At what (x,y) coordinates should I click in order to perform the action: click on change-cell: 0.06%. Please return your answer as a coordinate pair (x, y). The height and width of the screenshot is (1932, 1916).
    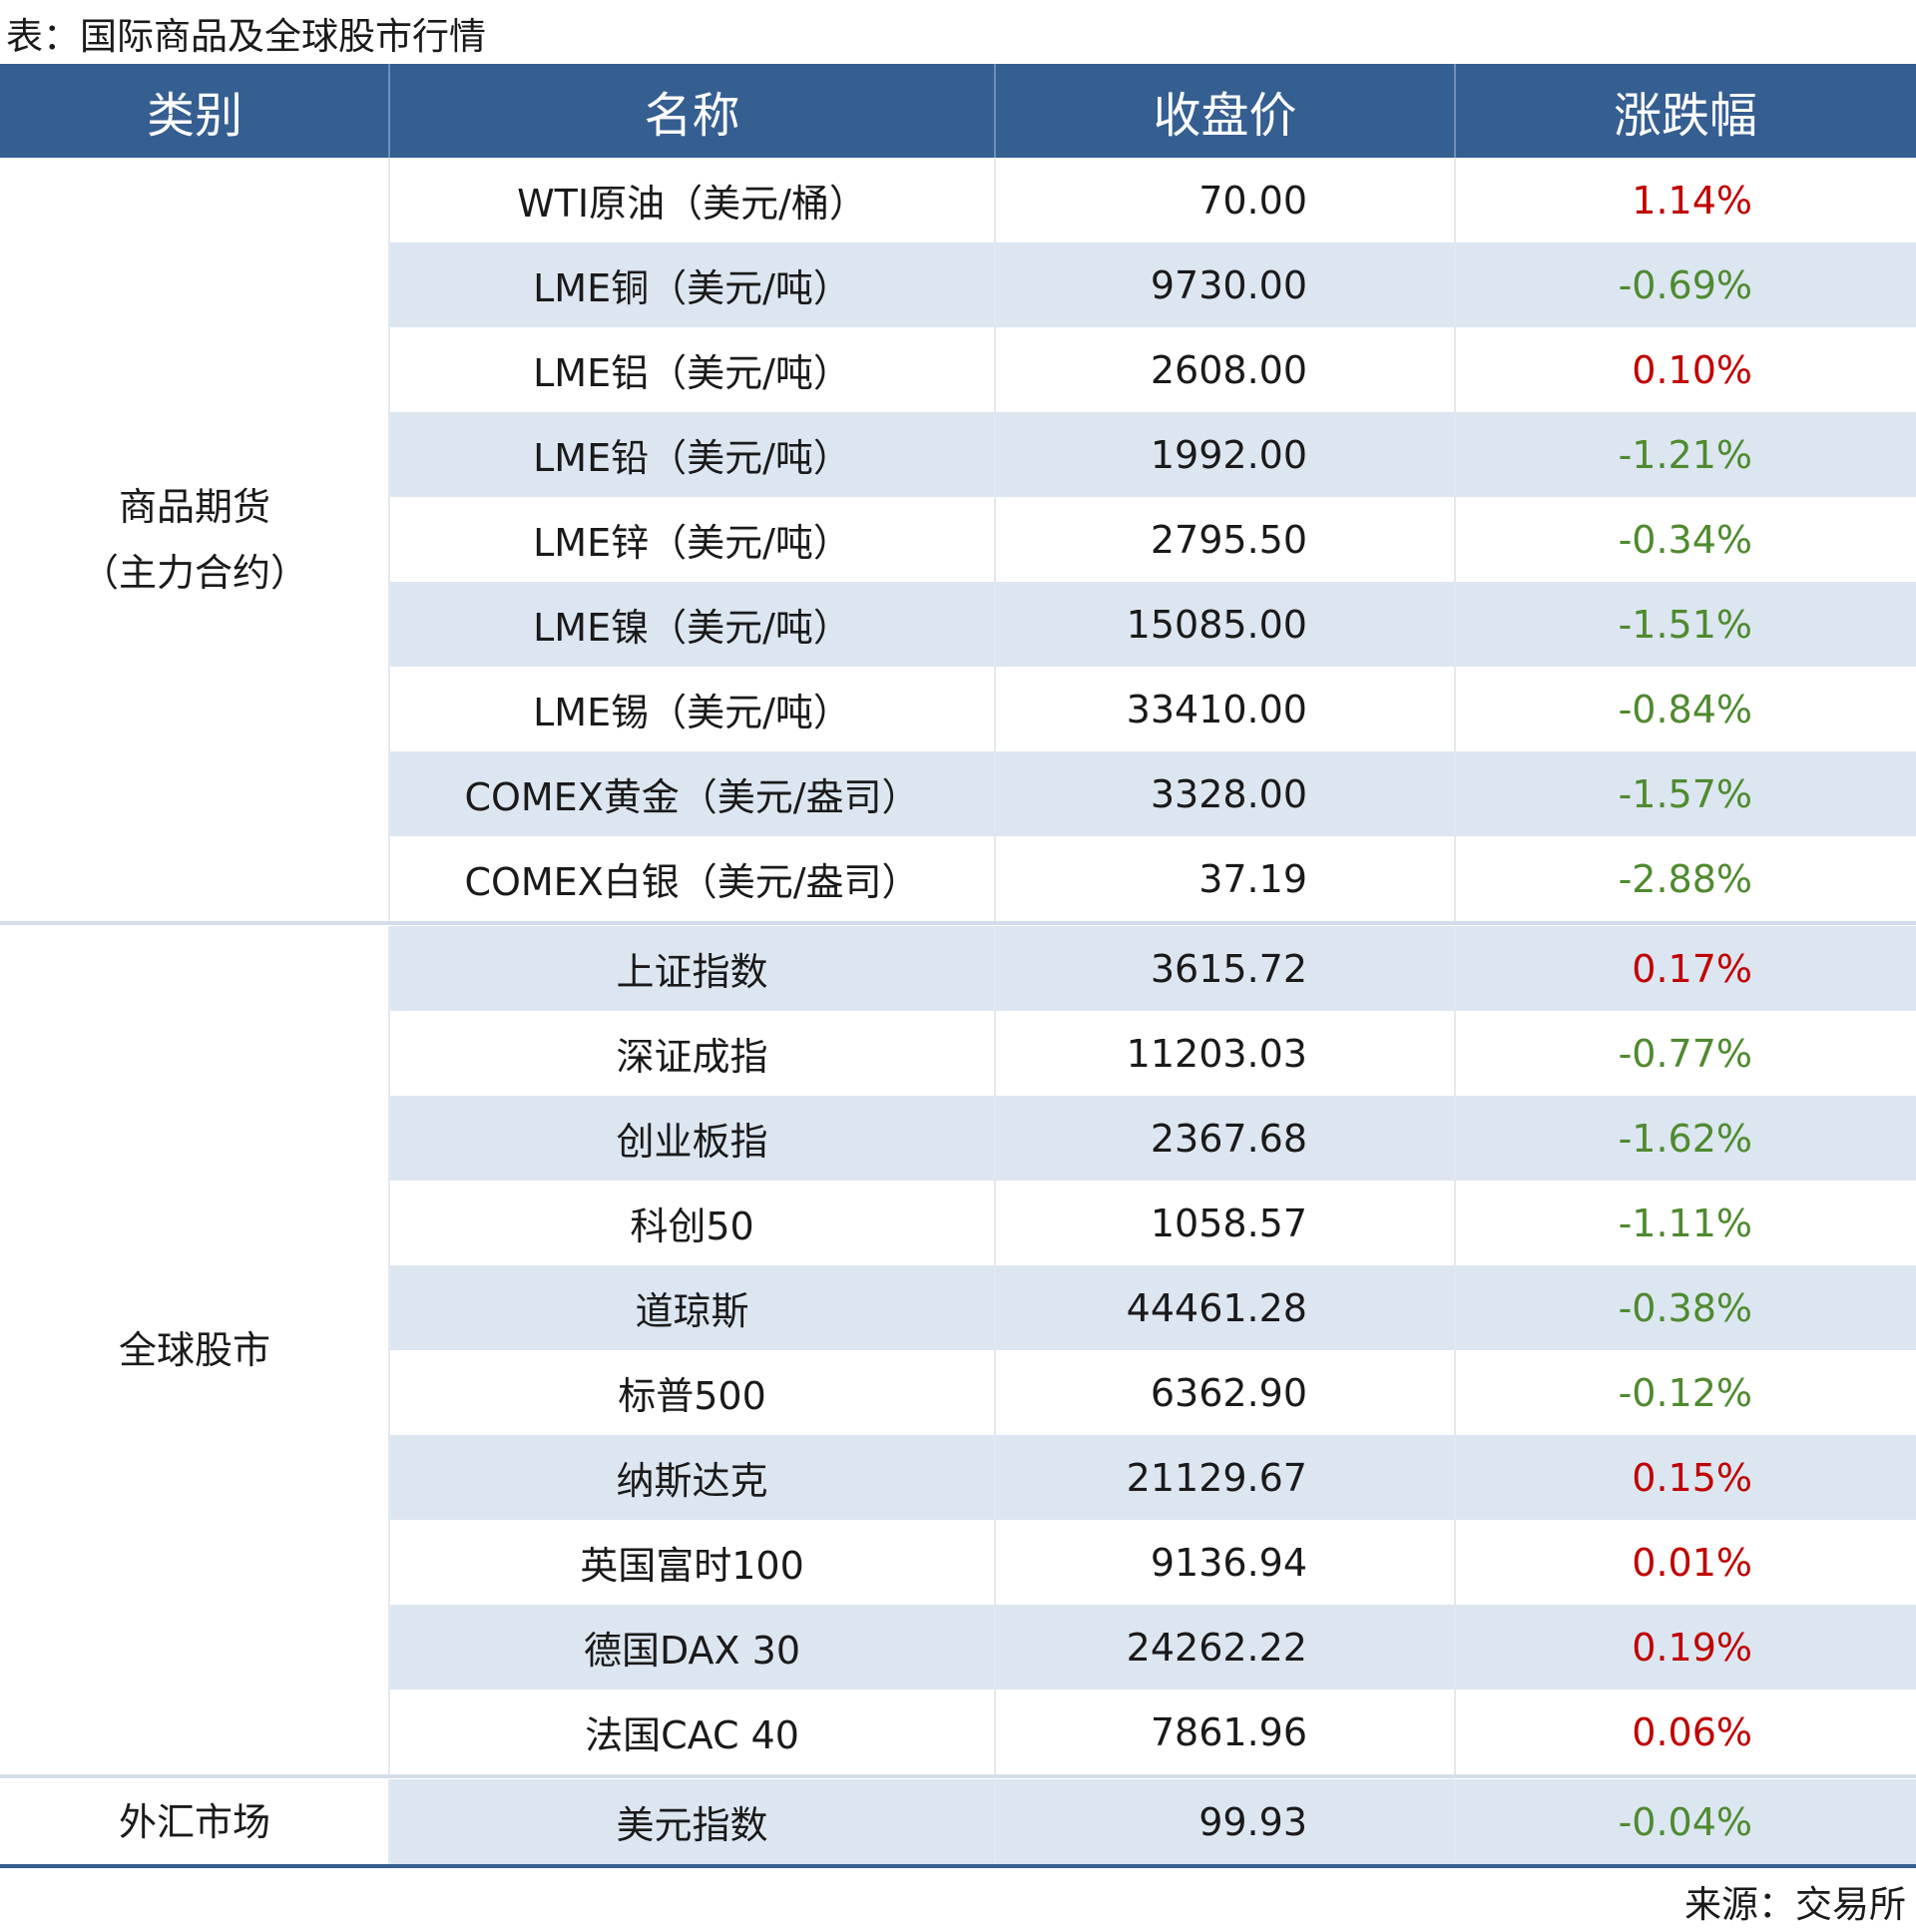
    Looking at the image, I should click on (1692, 1731).